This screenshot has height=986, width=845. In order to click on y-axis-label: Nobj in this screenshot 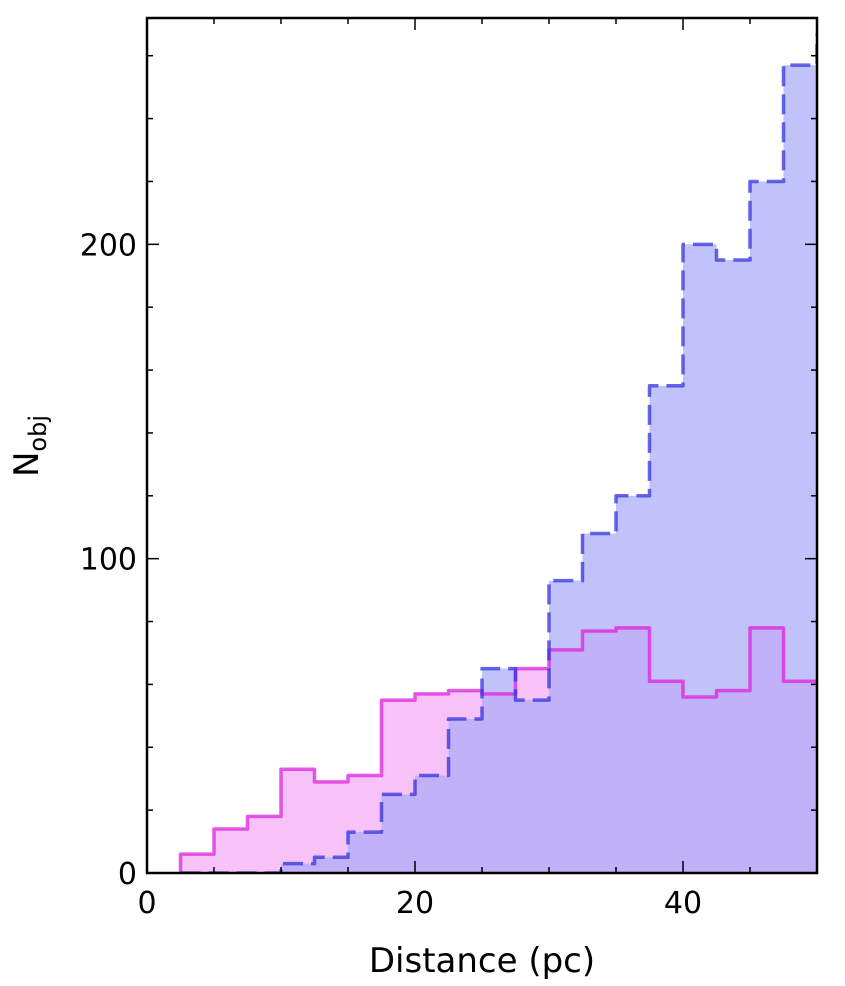, I will do `click(29, 446)`.